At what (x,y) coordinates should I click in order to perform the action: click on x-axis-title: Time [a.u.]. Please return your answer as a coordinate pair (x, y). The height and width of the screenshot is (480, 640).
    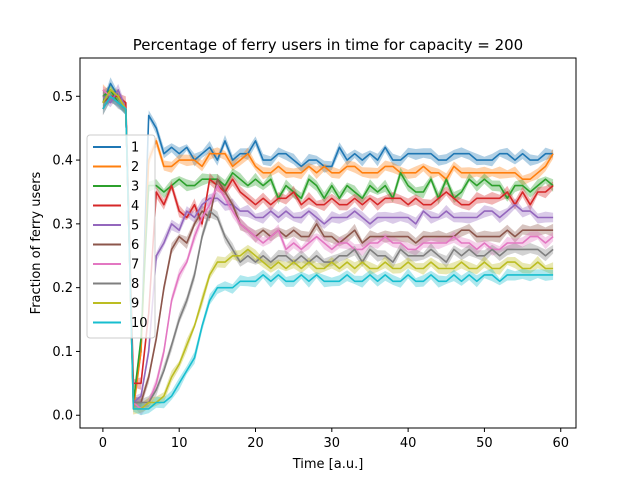
    Looking at the image, I should click on (328, 464).